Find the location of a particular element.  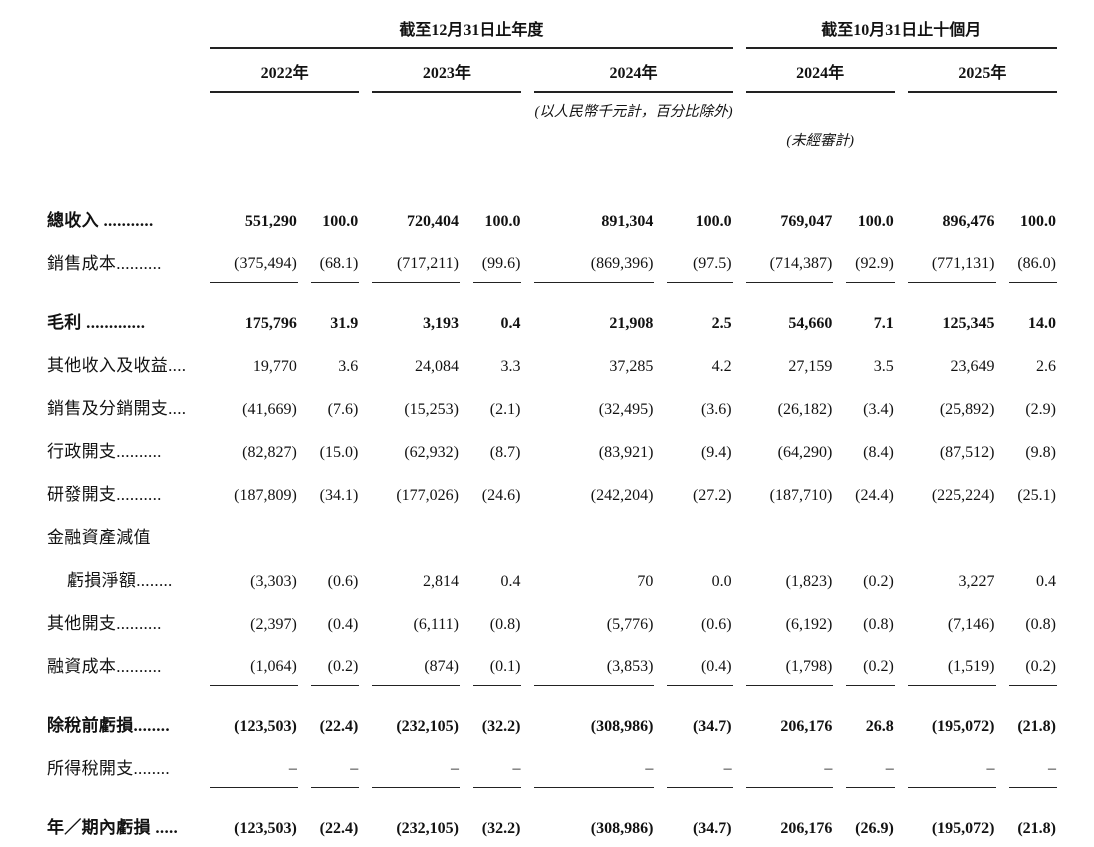

amount-cell: (41,669) is located at coordinates (269, 409).